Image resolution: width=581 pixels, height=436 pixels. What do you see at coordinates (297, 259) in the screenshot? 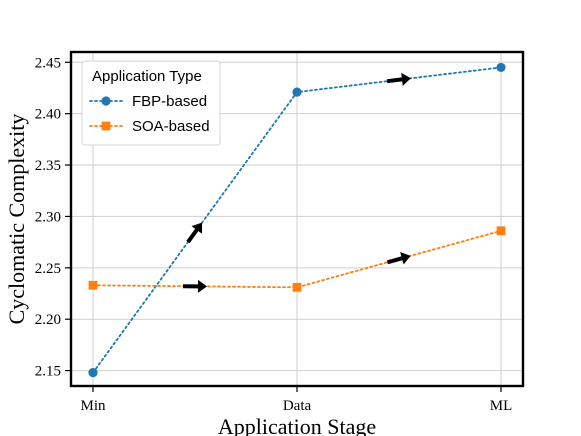
I see `series-line-soa-based` at bounding box center [297, 259].